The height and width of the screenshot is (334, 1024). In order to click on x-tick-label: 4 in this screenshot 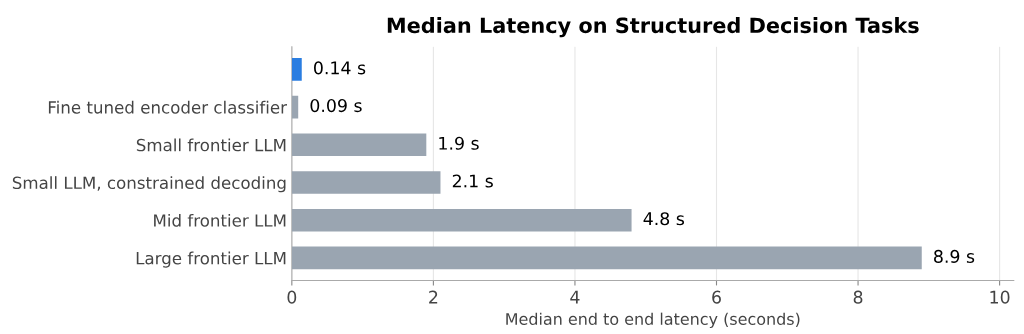, I will do `click(575, 297)`.